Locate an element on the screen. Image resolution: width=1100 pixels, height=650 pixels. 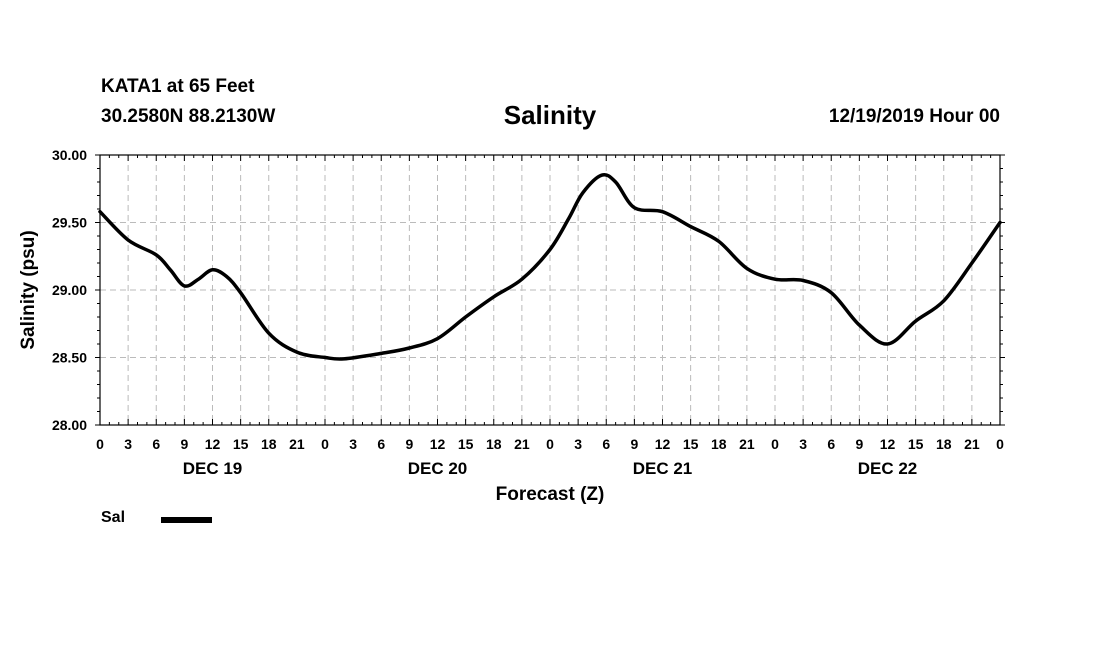
y-tick-label: 28.50 is located at coordinates (69, 358).